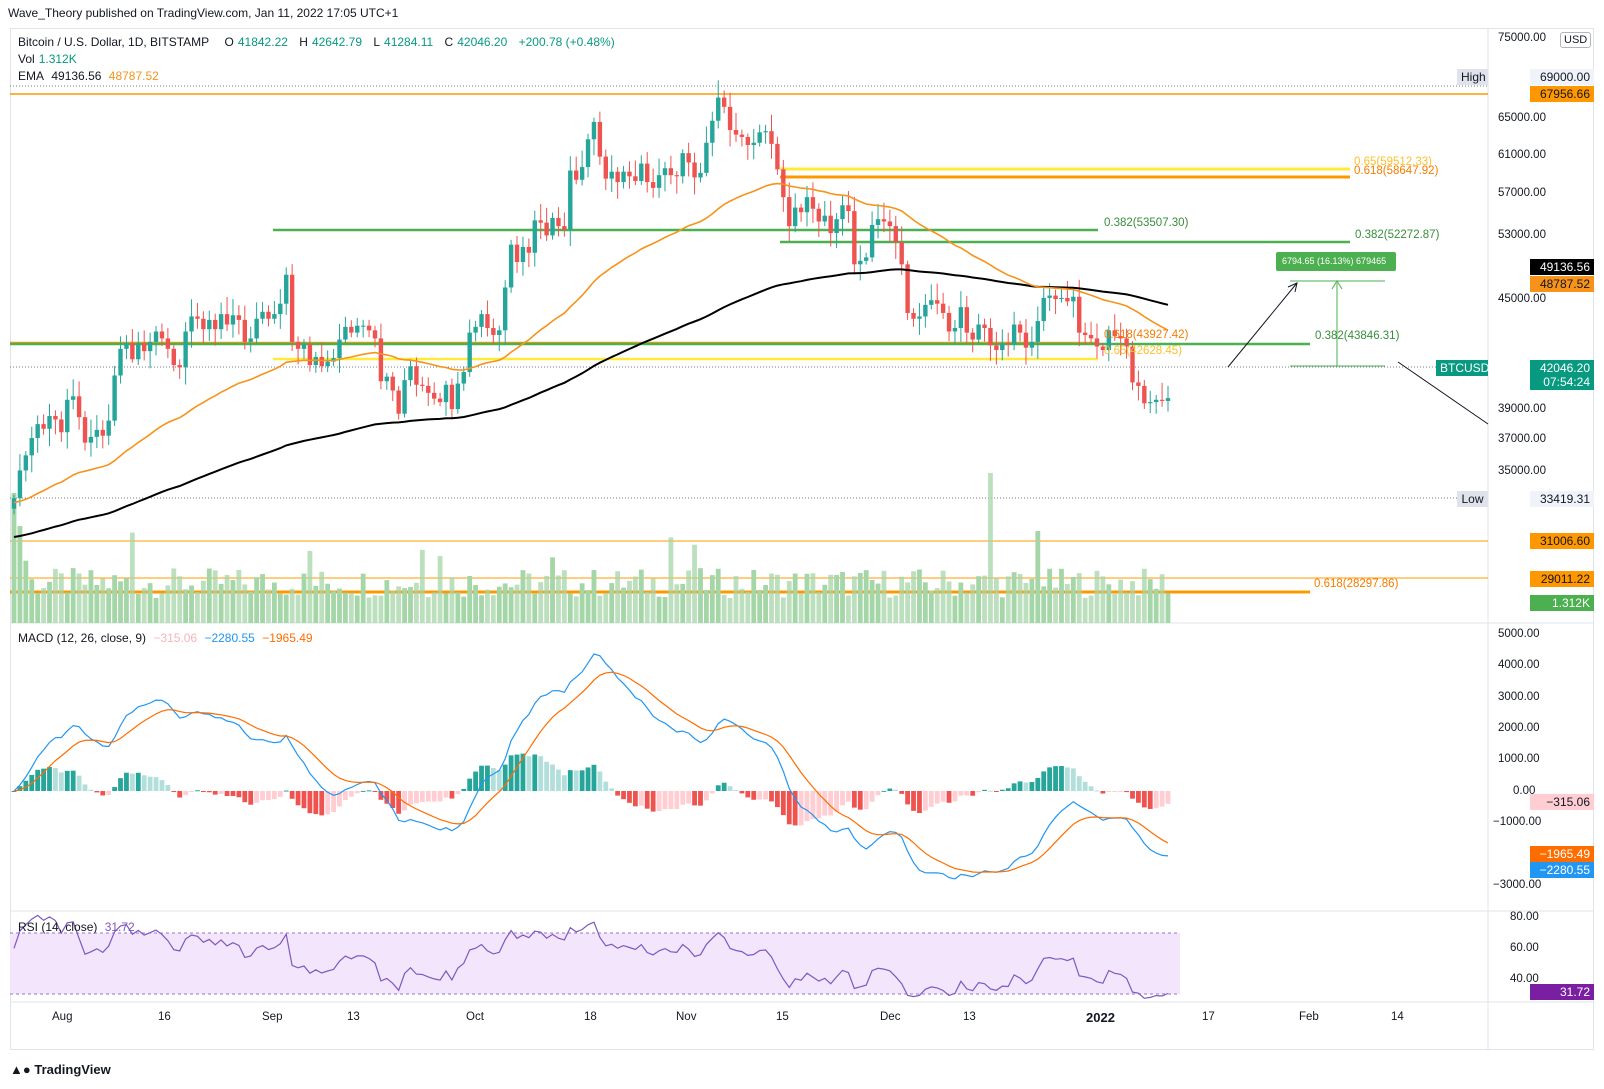 This screenshot has width=1604, height=1089. What do you see at coordinates (1393, 162) in the screenshot?
I see `fib-065-top-label: 0.65(59512.33)` at bounding box center [1393, 162].